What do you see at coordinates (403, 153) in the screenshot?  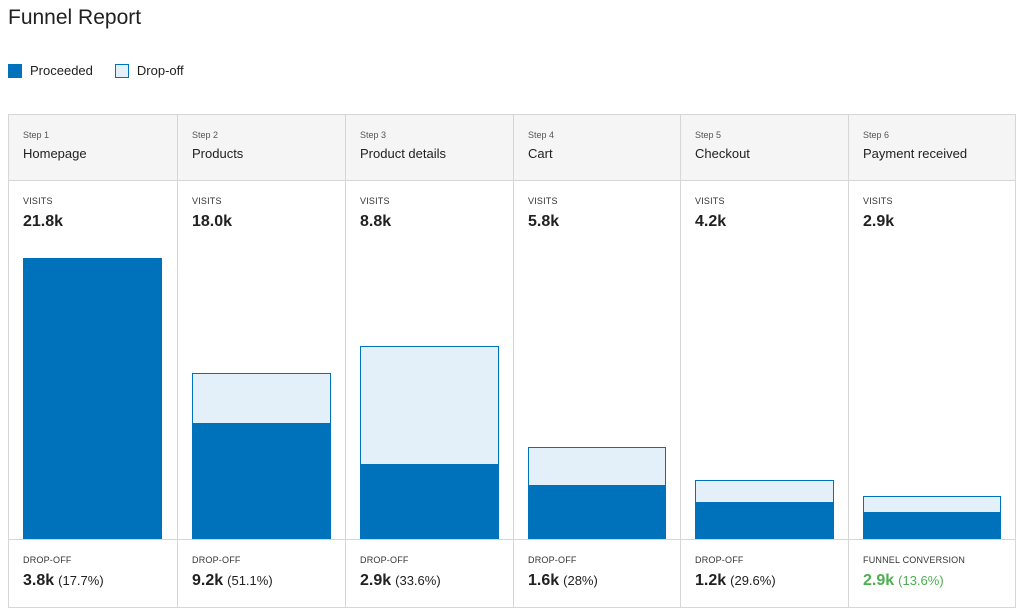 I see `step-name: Product details` at bounding box center [403, 153].